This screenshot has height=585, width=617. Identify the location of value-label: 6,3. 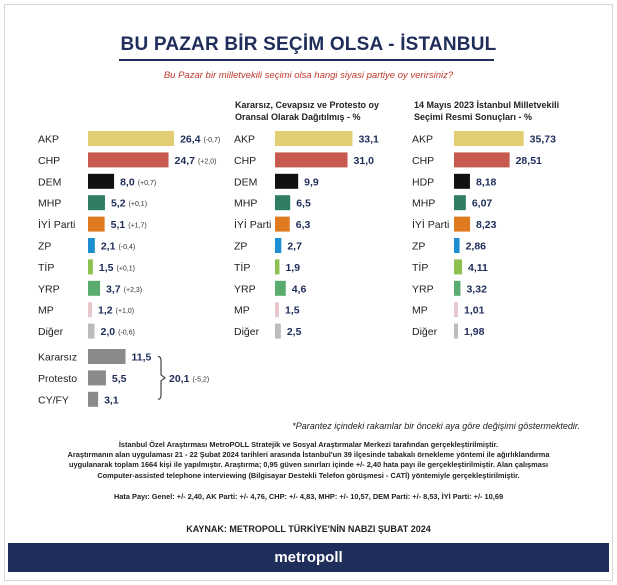
(303, 225).